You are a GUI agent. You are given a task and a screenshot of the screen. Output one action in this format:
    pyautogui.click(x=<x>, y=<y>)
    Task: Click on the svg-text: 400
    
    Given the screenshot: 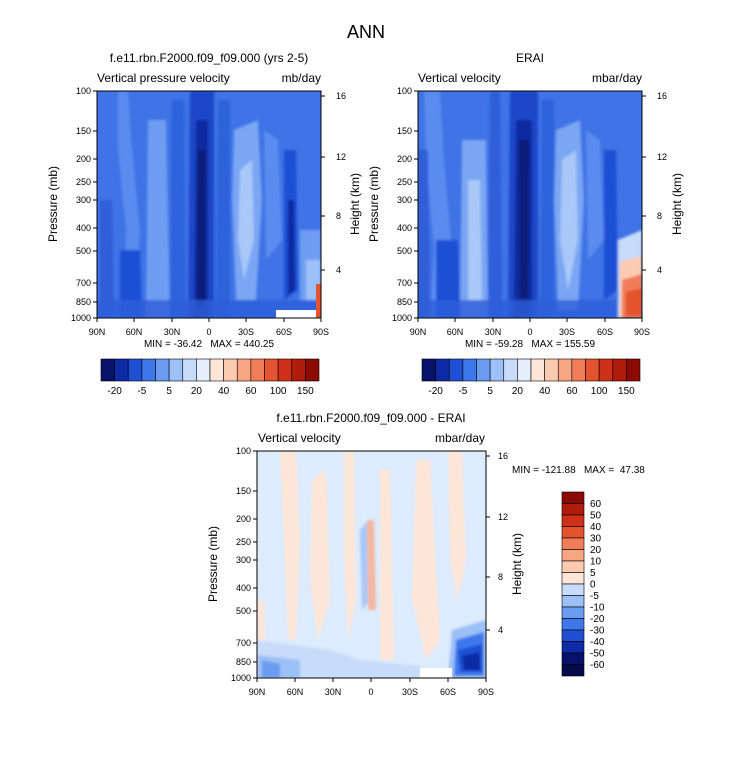 What is the action you would take?
    pyautogui.click(x=404, y=228)
    